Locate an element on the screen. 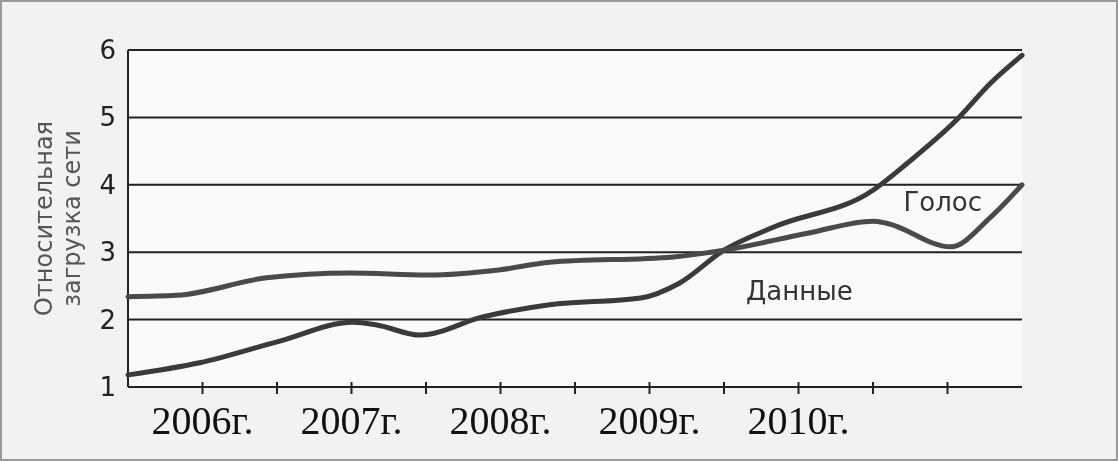 The image size is (1118, 461). y-tick-label: 2 is located at coordinates (107, 319).